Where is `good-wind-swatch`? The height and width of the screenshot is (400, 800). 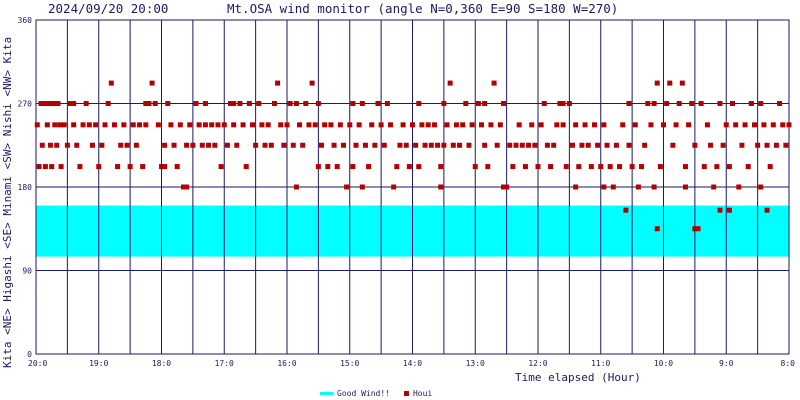
good-wind-swatch is located at coordinates (326, 393).